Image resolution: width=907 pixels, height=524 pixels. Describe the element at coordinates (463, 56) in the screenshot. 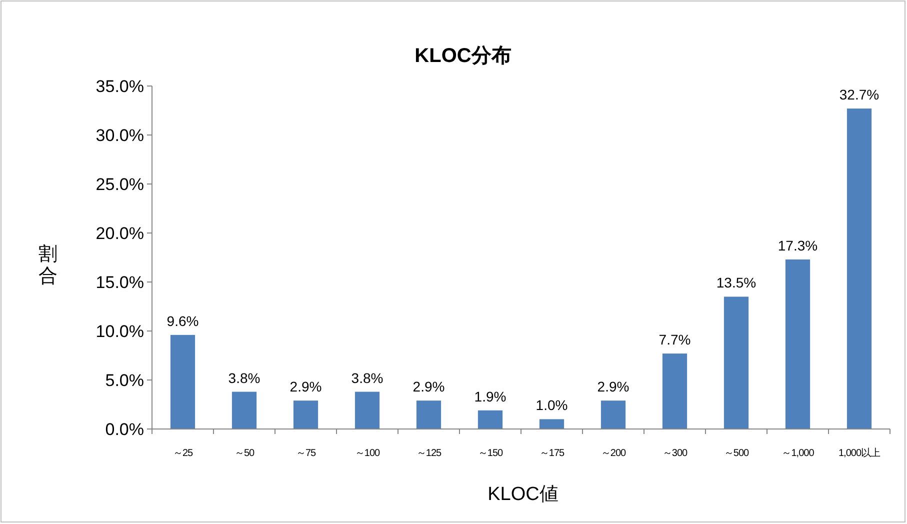

I see `chart-title: KLOC分布` at that location.